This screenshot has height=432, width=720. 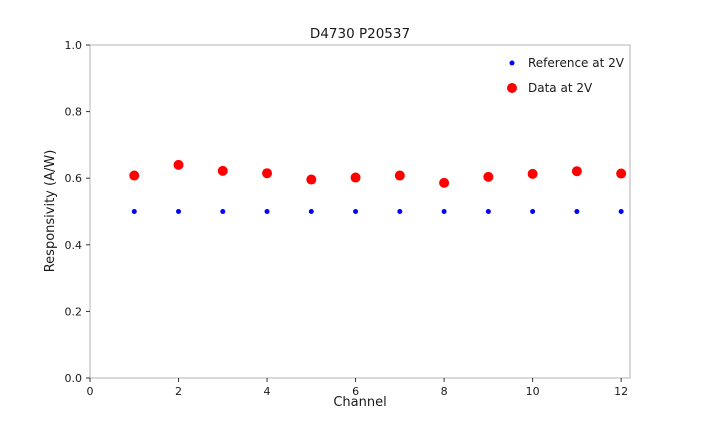 What do you see at coordinates (74, 112) in the screenshot?
I see `y-tick-label: 0.8` at bounding box center [74, 112].